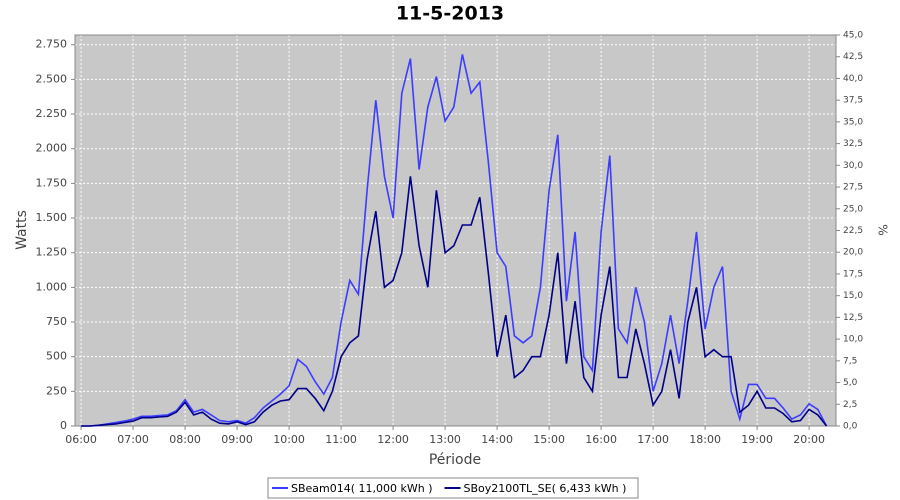 This screenshot has height=500, width=900. I want to click on y-tick-label: 2.000, so click(52, 148).